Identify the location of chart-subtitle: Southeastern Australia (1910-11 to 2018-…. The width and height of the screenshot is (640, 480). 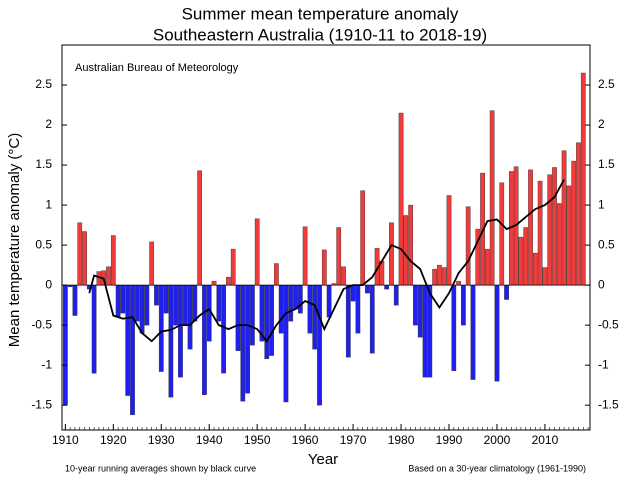
(320, 34).